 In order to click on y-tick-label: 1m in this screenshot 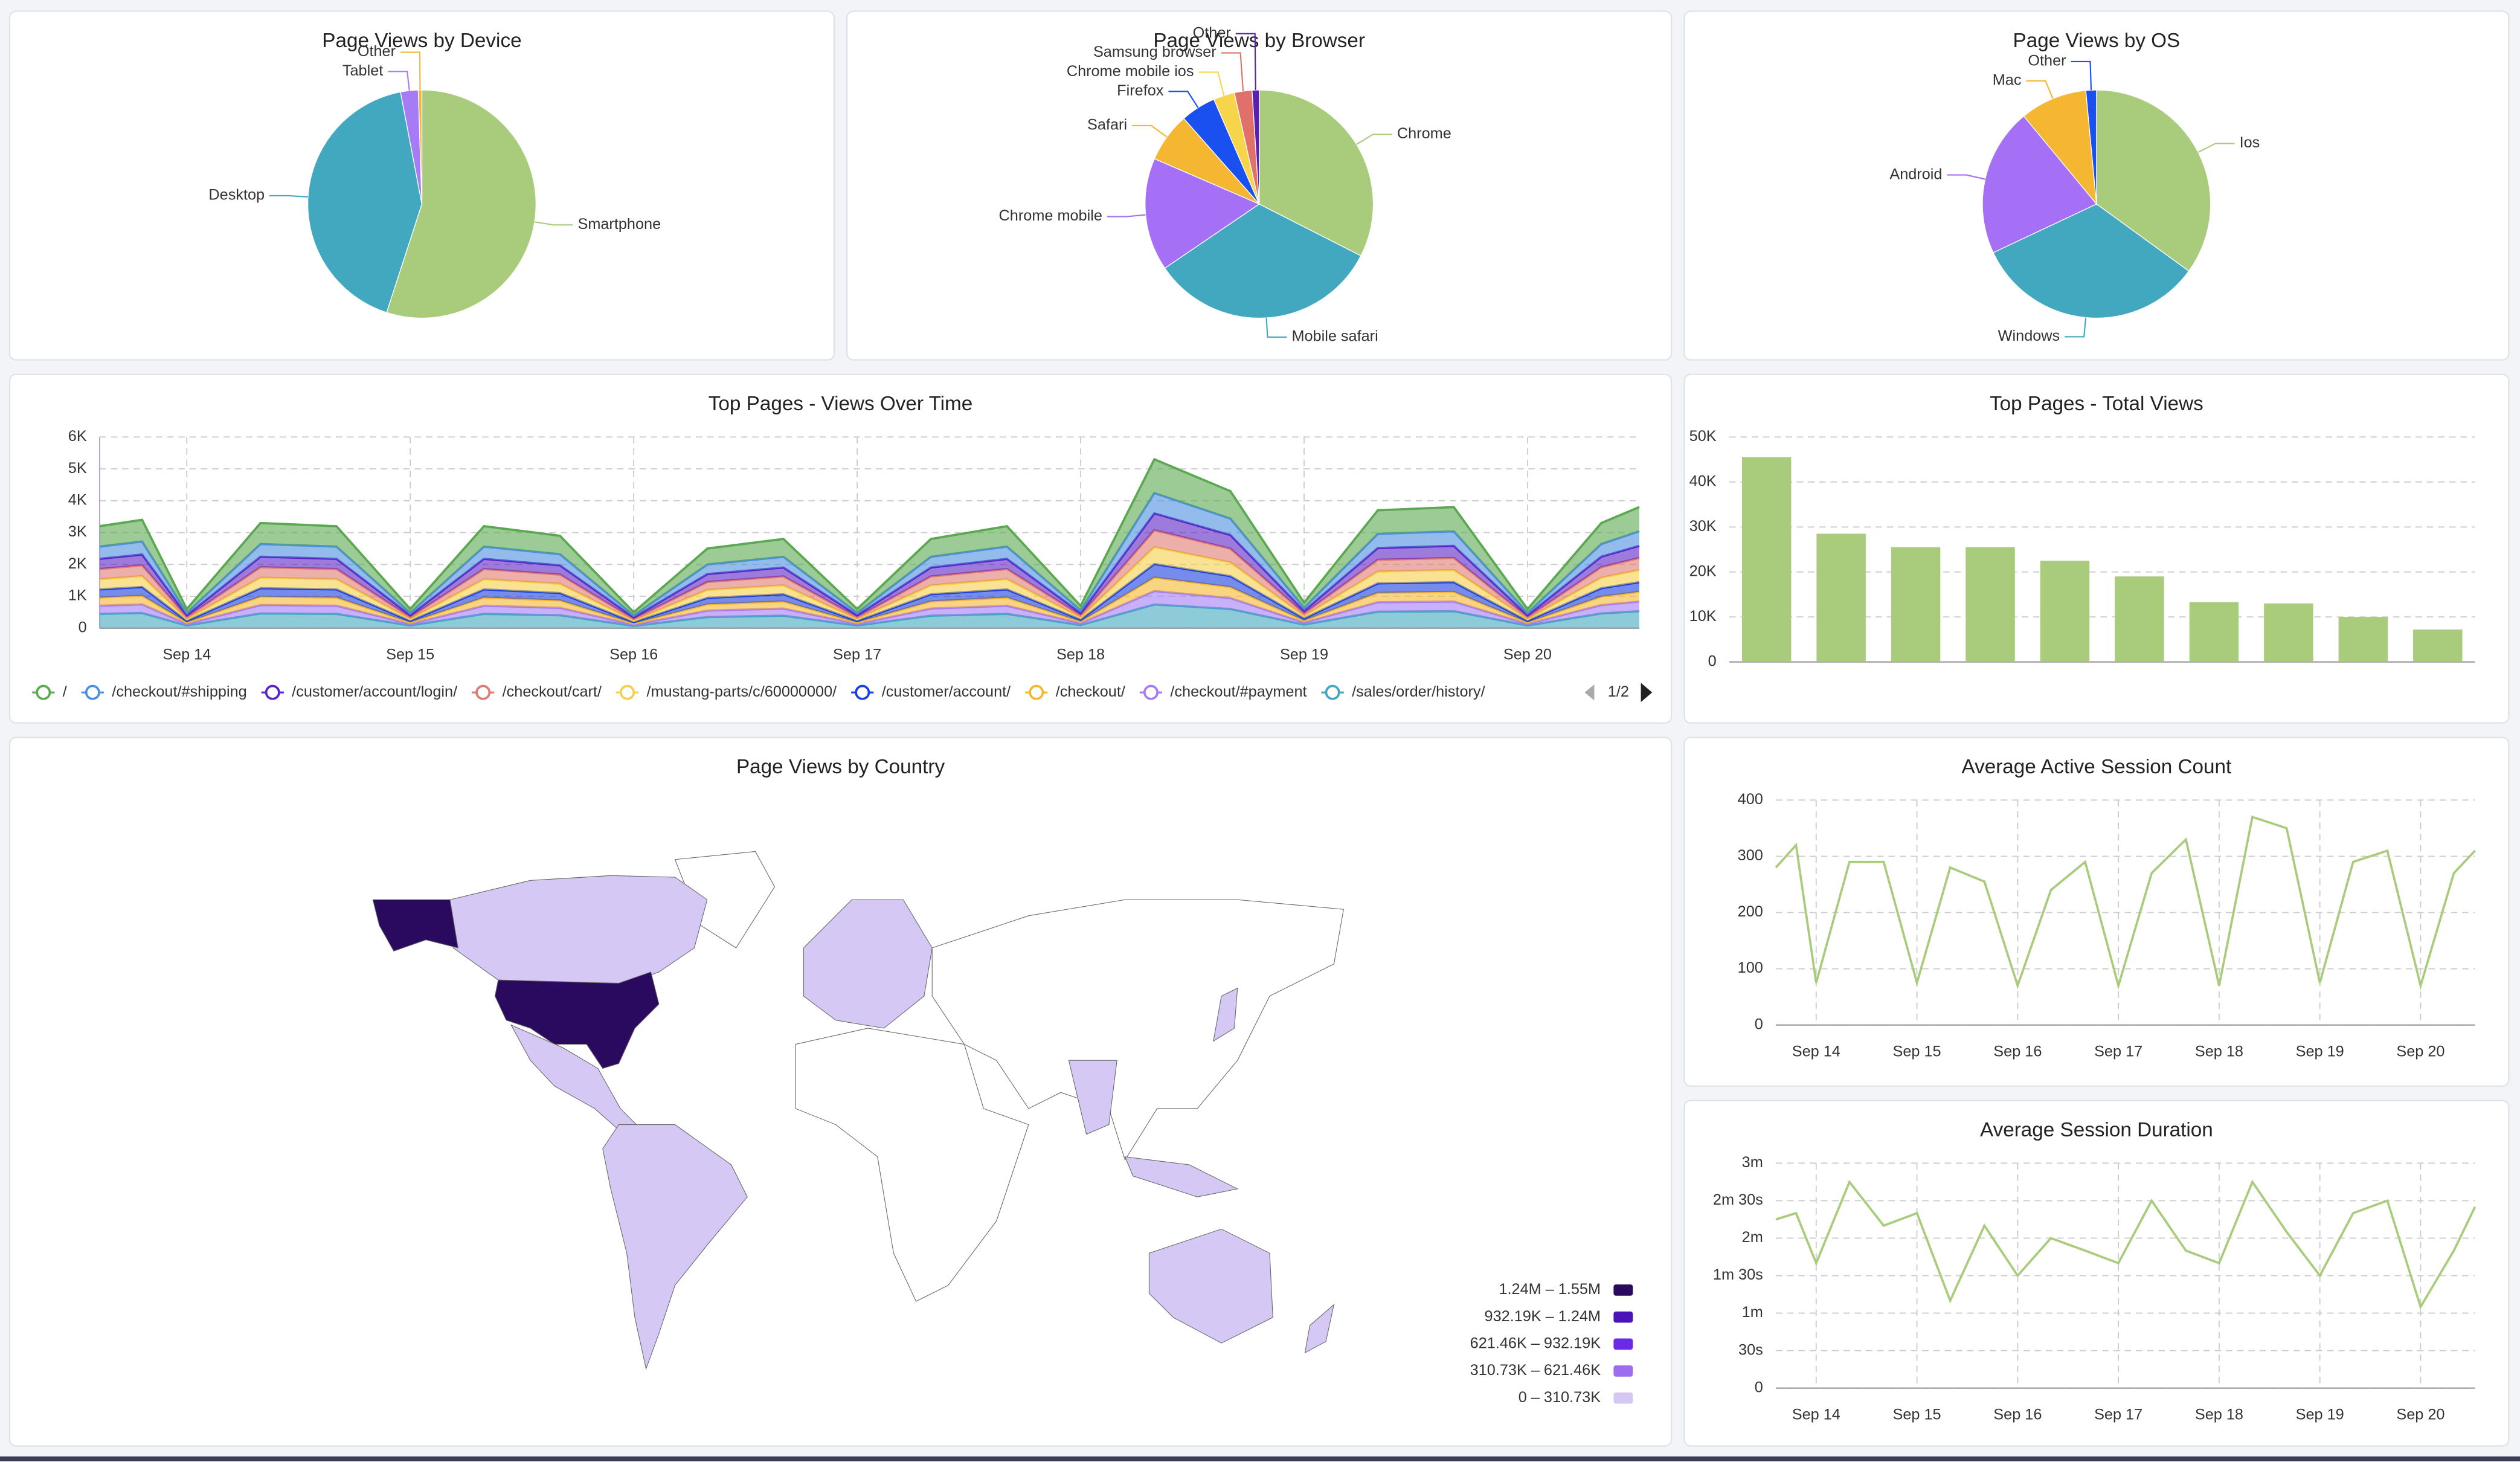, I will do `click(1752, 1312)`.